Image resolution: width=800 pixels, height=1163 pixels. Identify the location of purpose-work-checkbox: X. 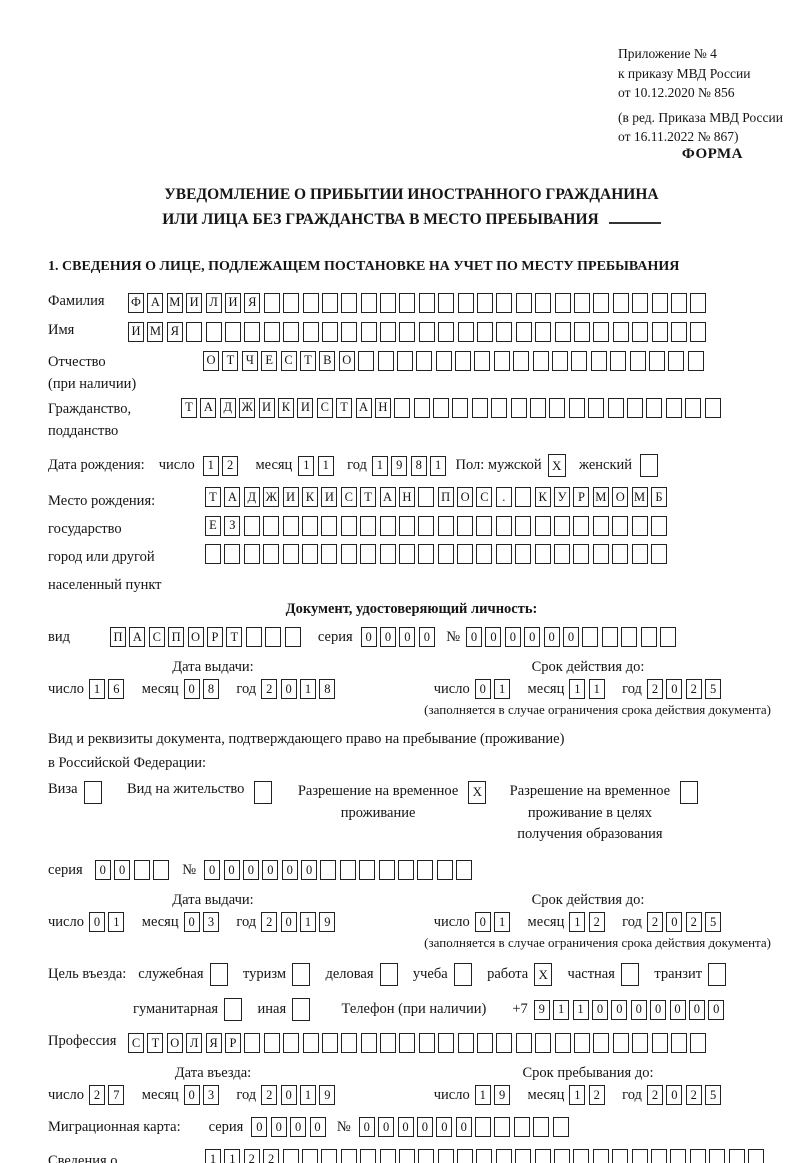
(544, 975).